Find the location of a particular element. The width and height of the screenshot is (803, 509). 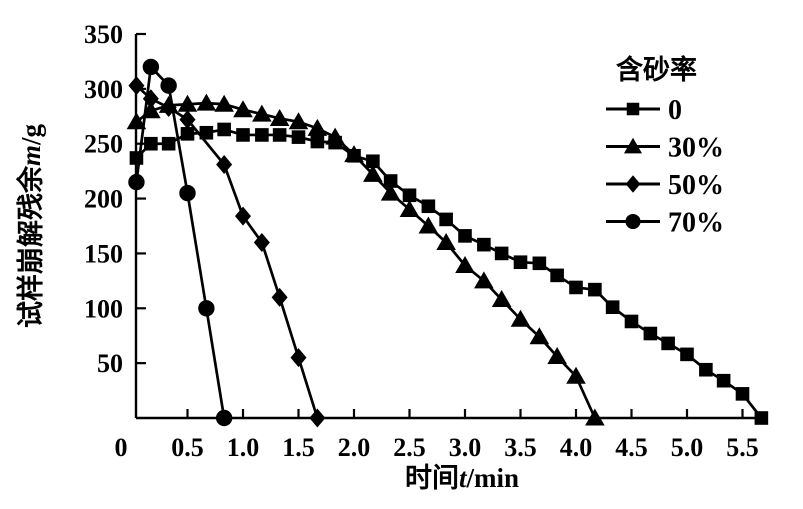

x-tick-label: 0 is located at coordinates (121, 447).